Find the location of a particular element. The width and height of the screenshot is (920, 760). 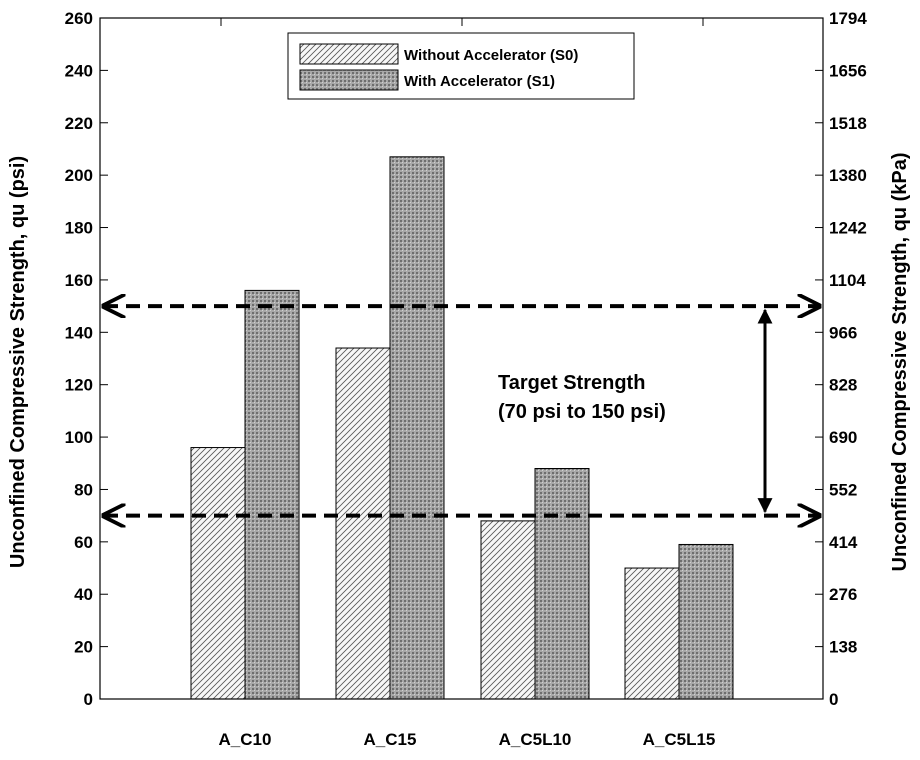

x-axis: A_C10 A_C15 A_C5L10 A_C5L15 is located at coordinates (467, 739).